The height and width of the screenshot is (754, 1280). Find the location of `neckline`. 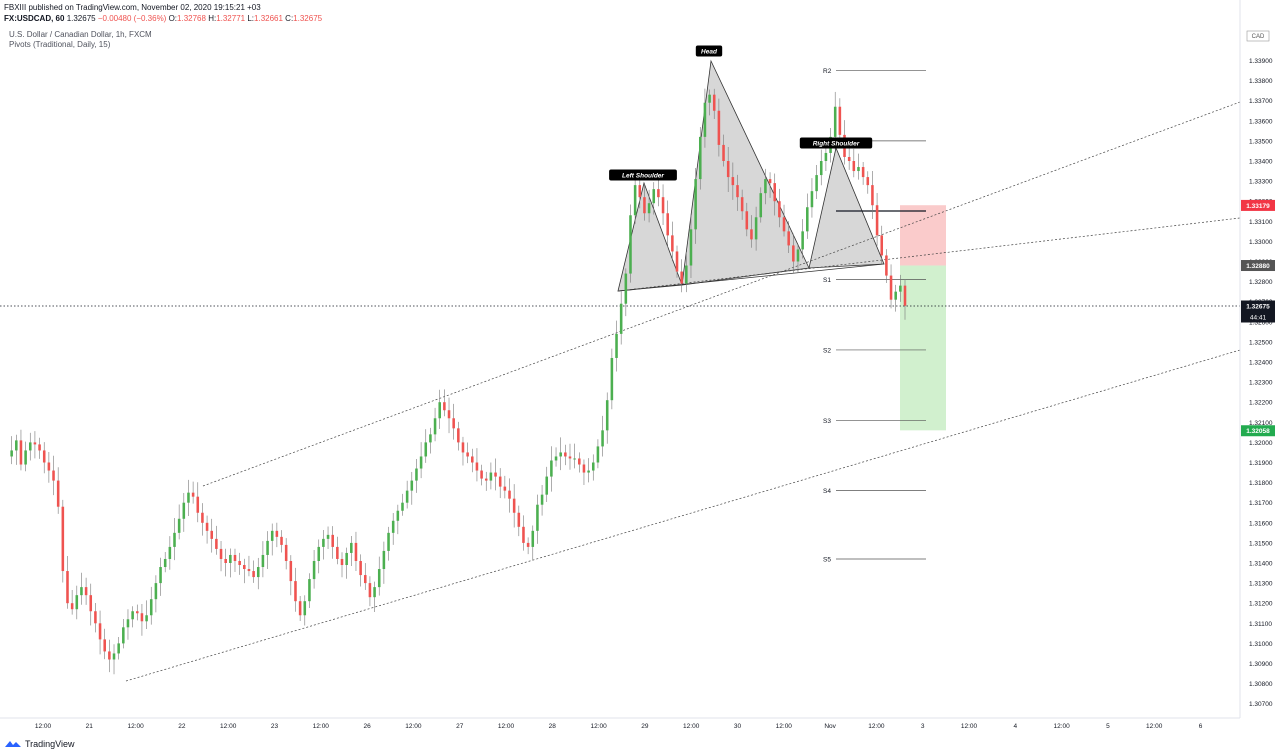

neckline is located at coordinates (751, 277).